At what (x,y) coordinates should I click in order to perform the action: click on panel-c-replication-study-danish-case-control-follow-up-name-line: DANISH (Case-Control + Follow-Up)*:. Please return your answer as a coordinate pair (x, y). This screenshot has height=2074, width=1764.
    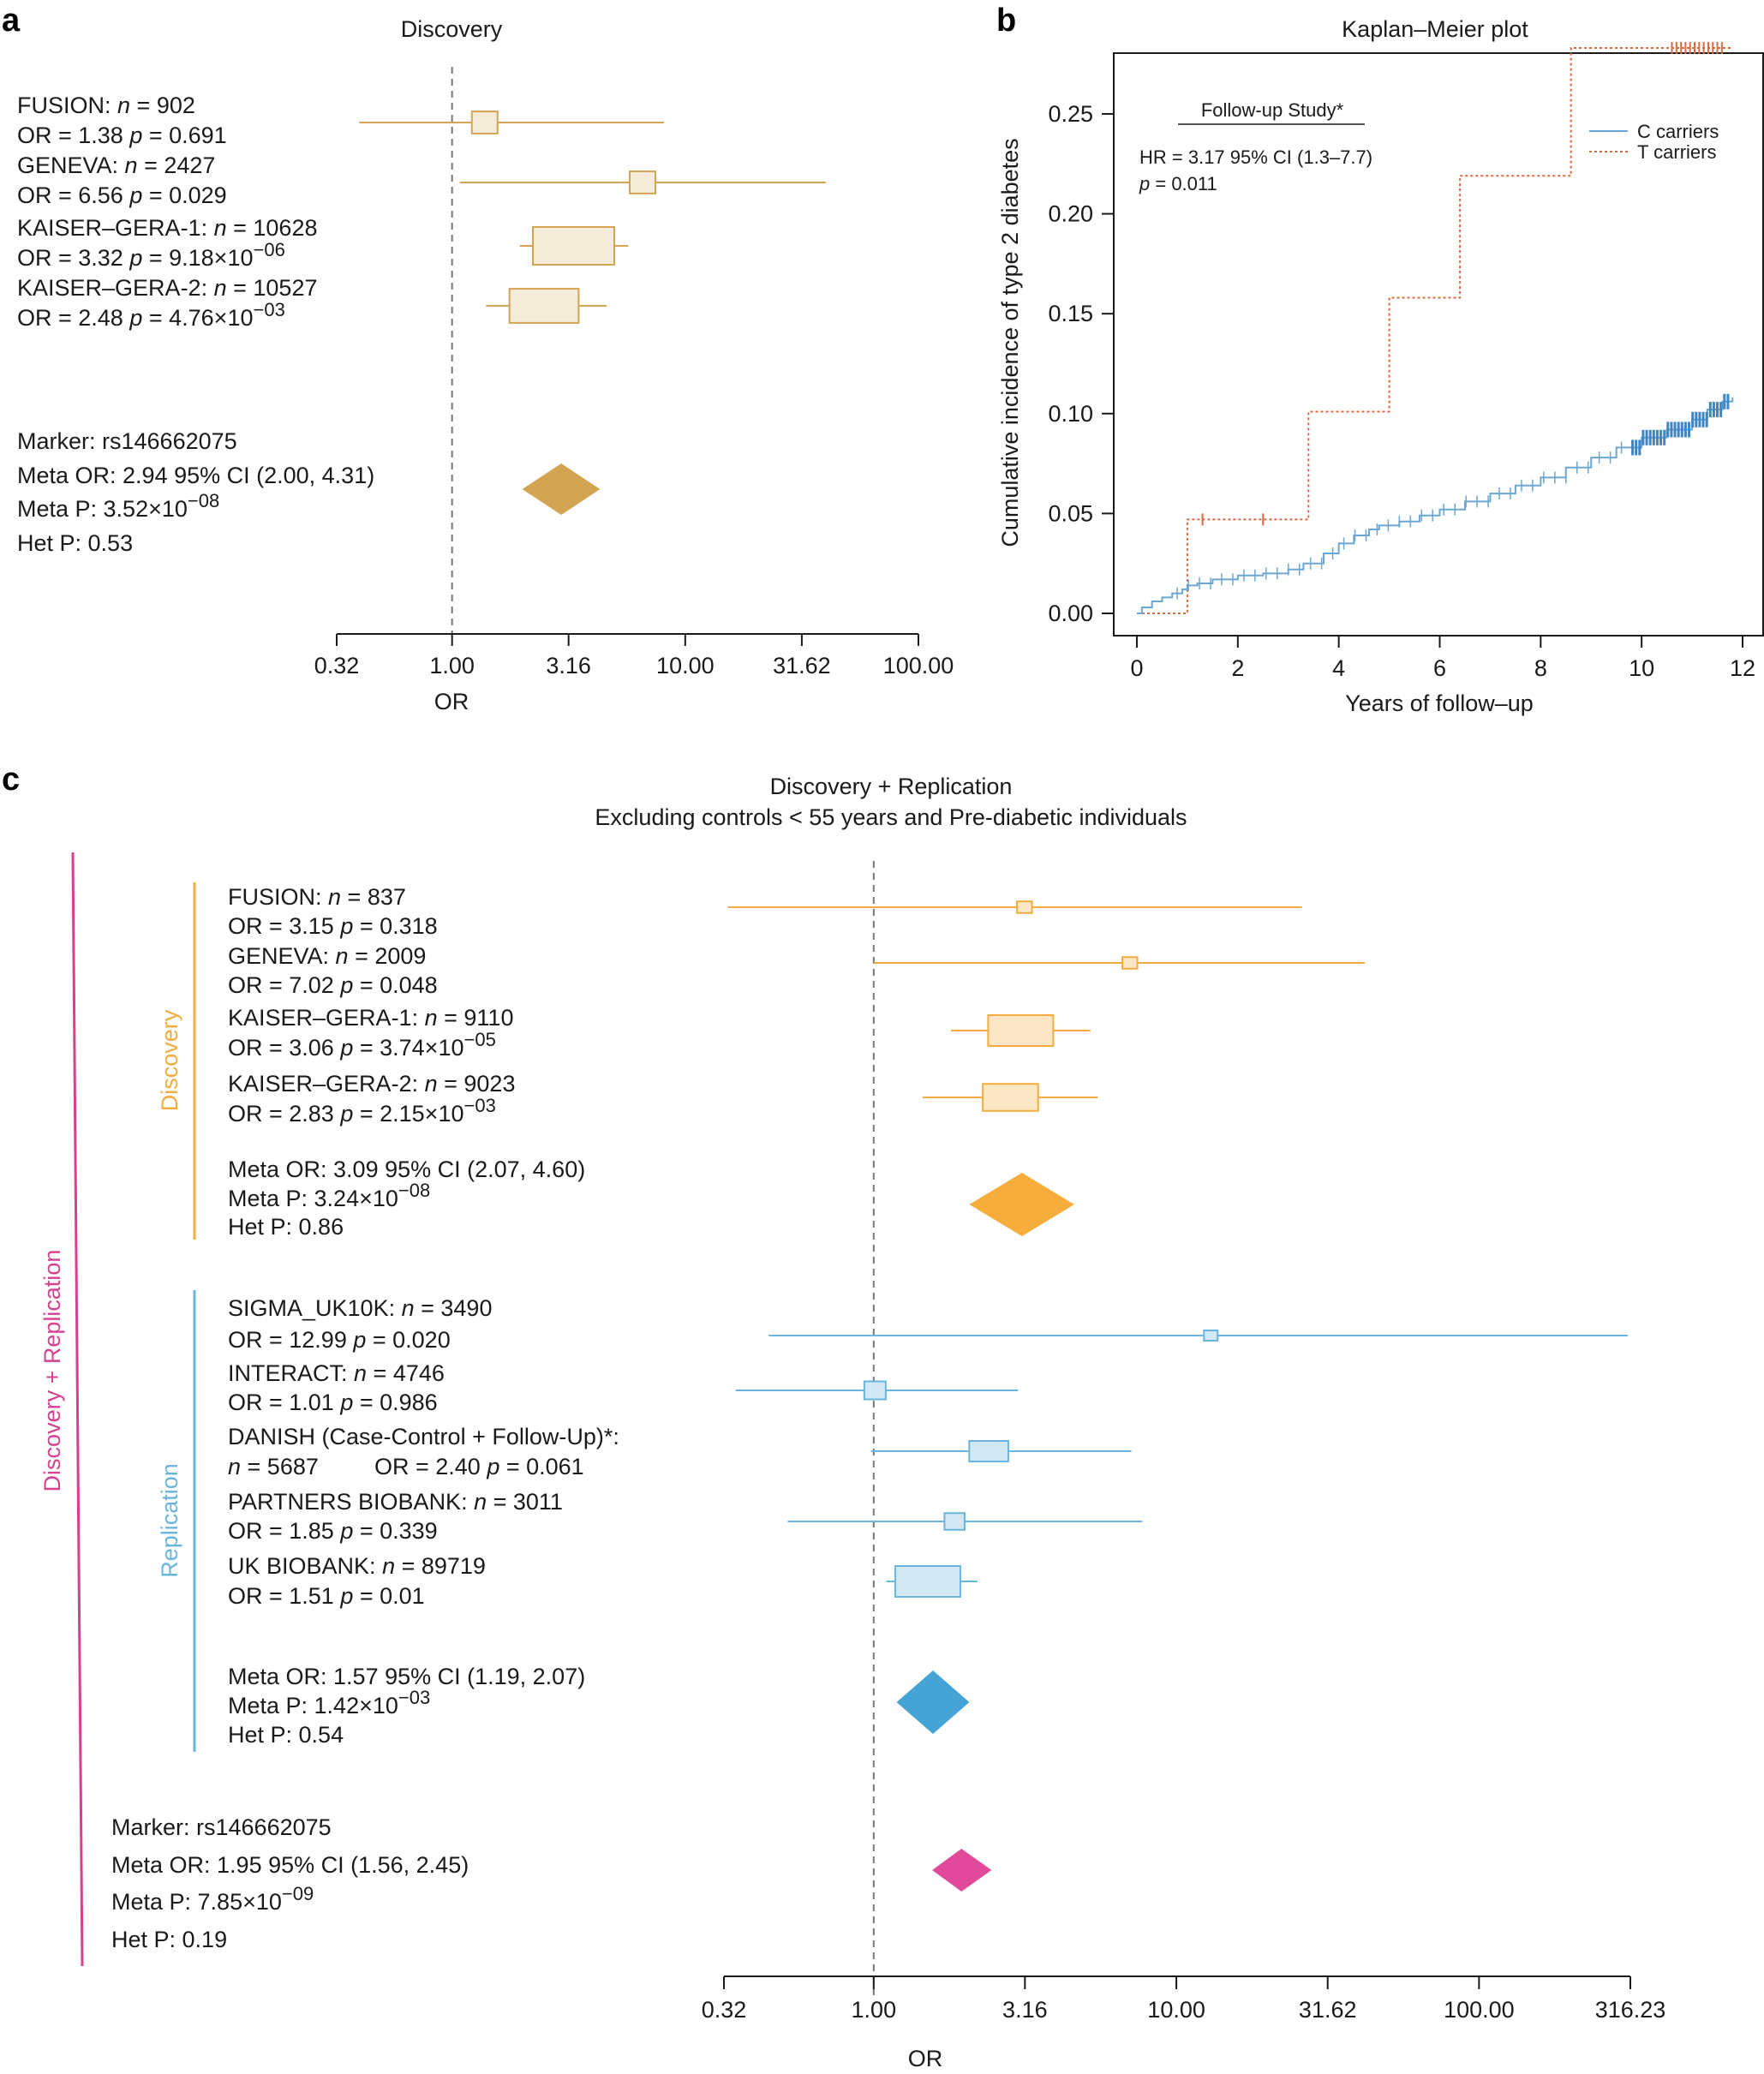
    Looking at the image, I should click on (423, 1436).